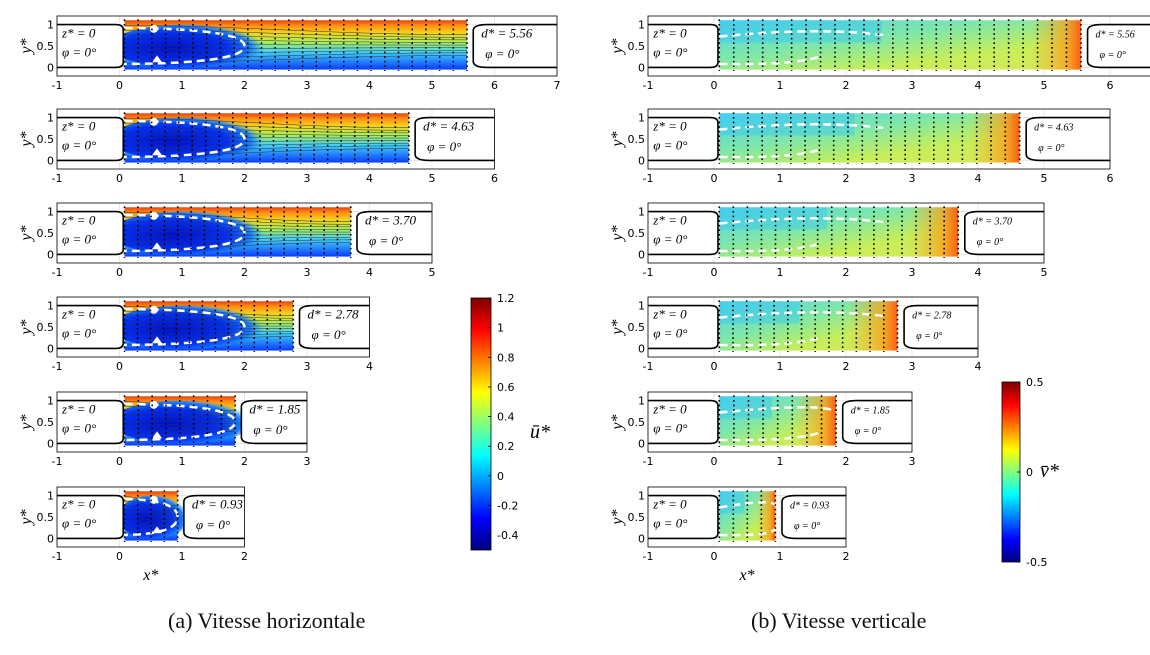 The width and height of the screenshot is (1150, 655). I want to click on velocity-field, so click(900, 45).